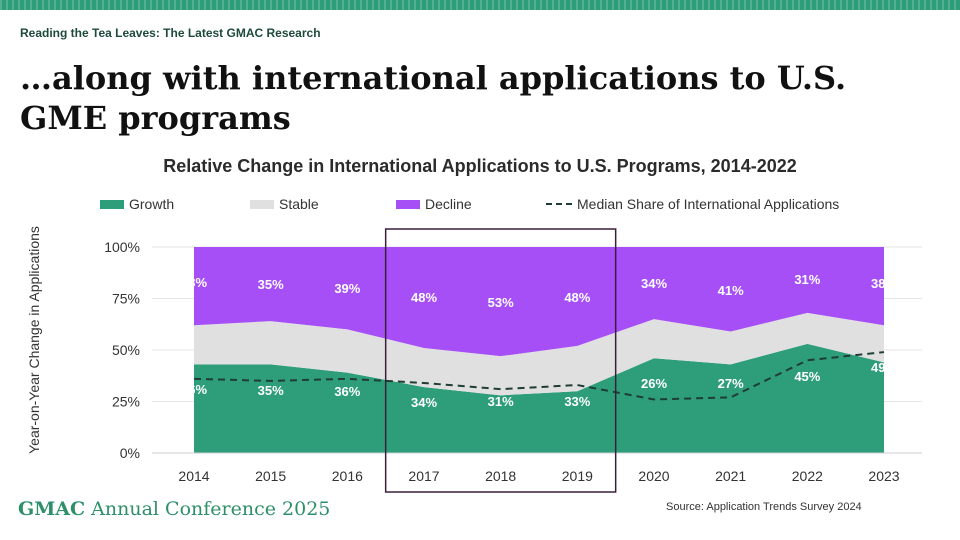 This screenshot has height=540, width=960. What do you see at coordinates (262, 204) in the screenshot?
I see `legend-swatch-stable` at bounding box center [262, 204].